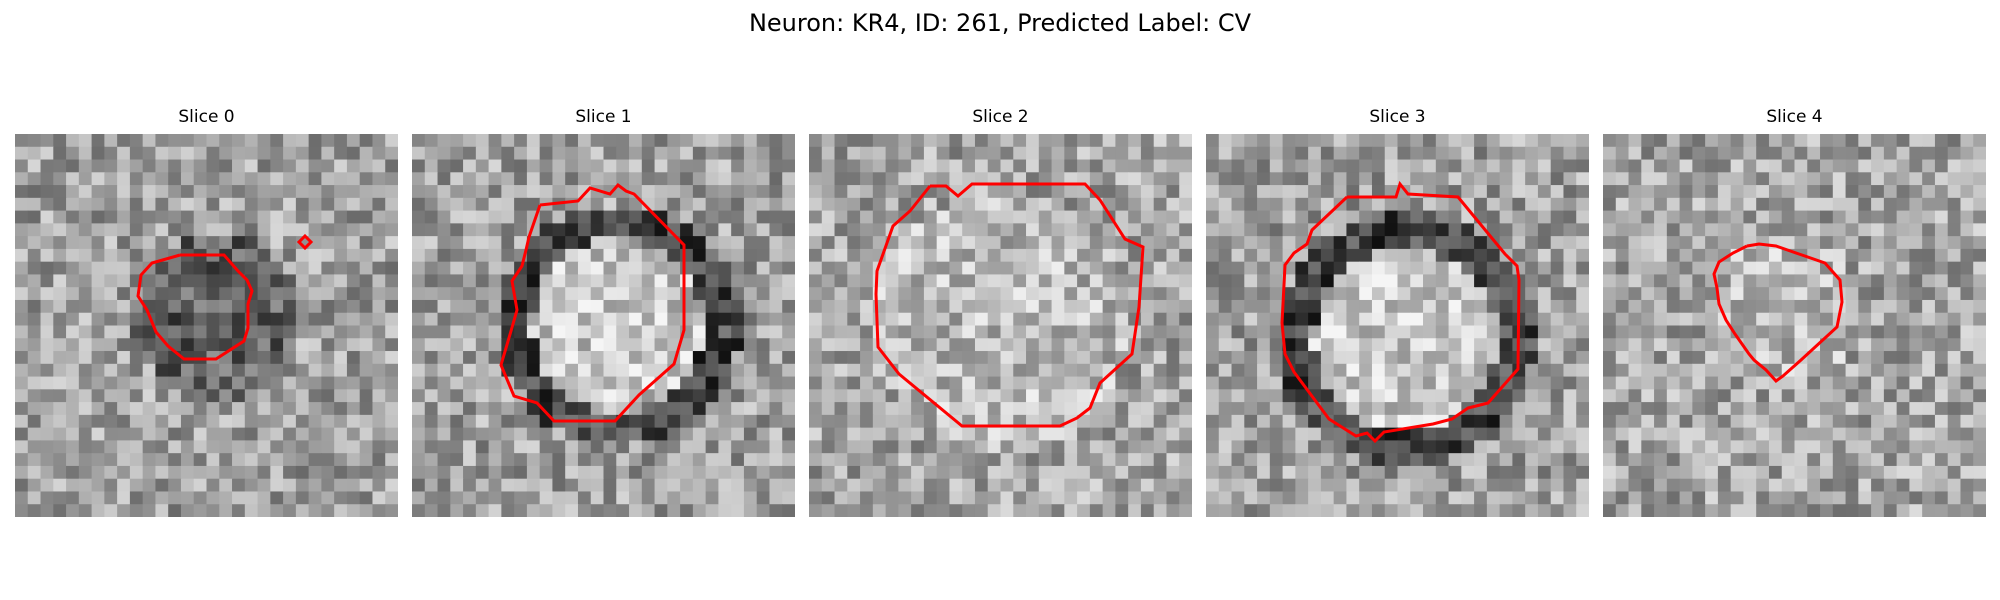  Describe the element at coordinates (603, 117) in the screenshot. I see `slice-title-1: Slice 1` at that location.